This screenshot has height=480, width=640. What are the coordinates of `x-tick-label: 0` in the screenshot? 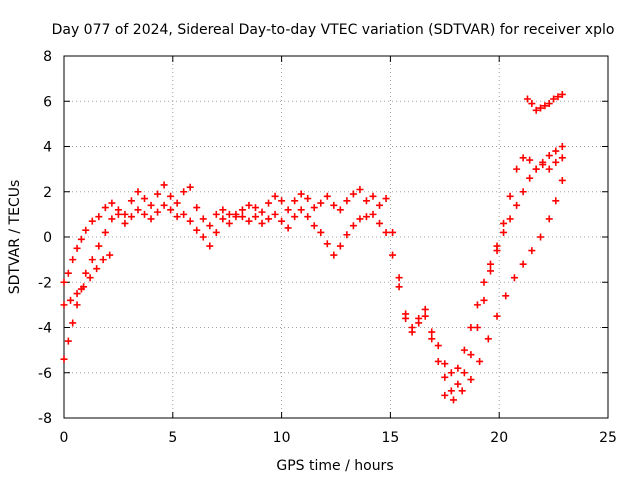 It's located at (64, 438).